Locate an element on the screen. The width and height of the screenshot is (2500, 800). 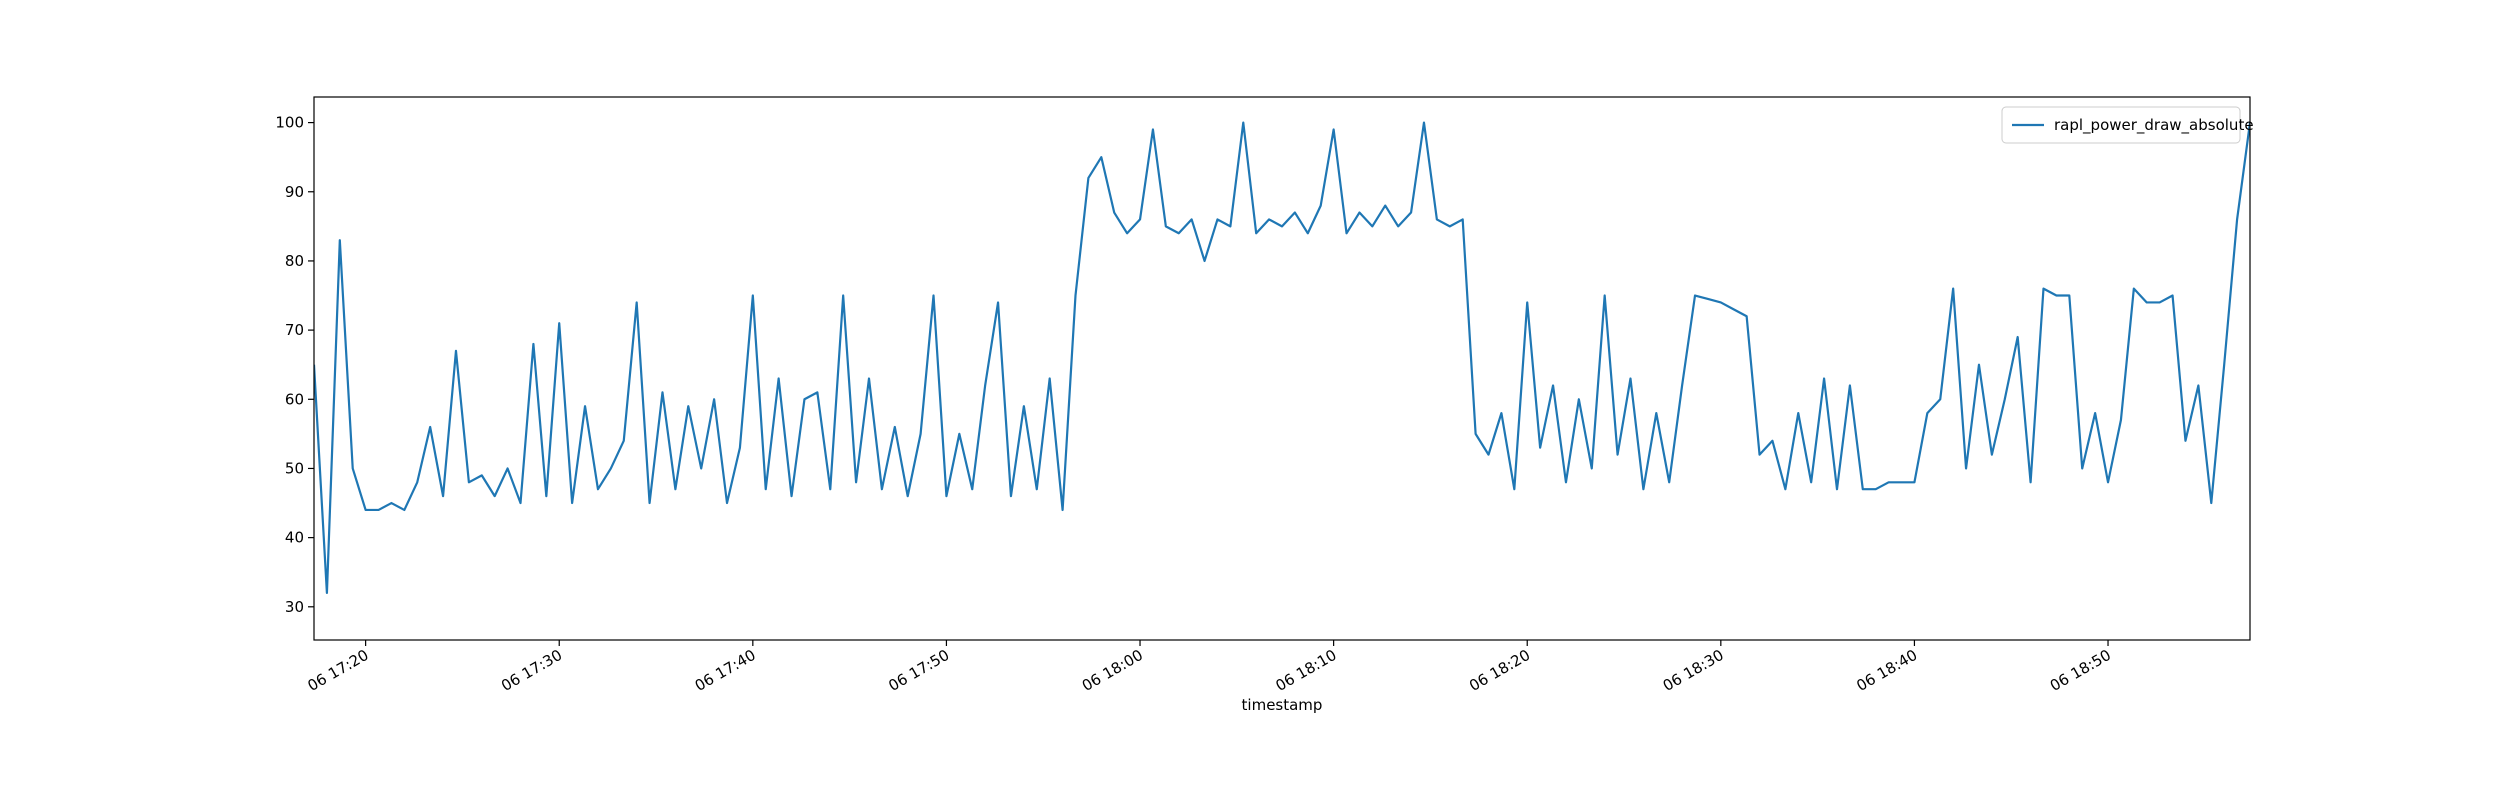
y-tick-label: 60 is located at coordinates (294, 399).